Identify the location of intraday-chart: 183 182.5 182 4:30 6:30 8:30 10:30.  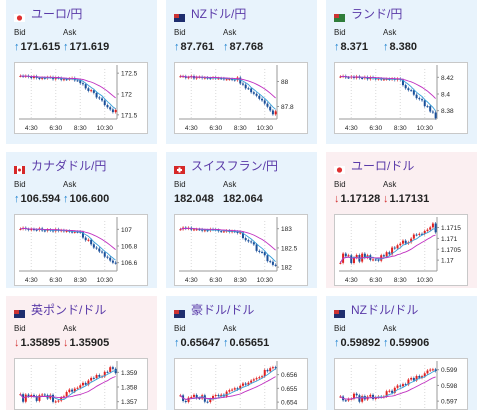
(241, 250).